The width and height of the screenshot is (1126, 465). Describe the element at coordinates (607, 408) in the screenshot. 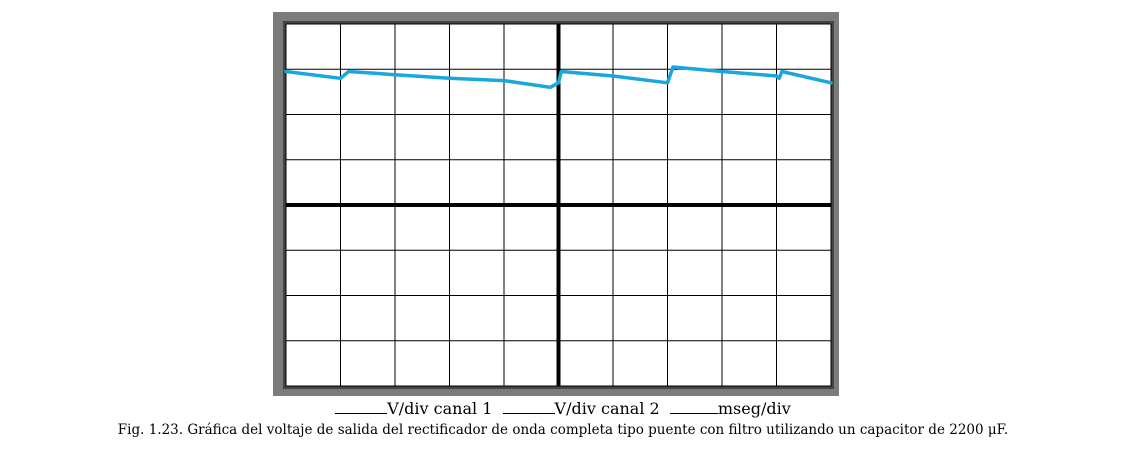

I see `vdiv-ch2-label: V/div canal 2` at that location.